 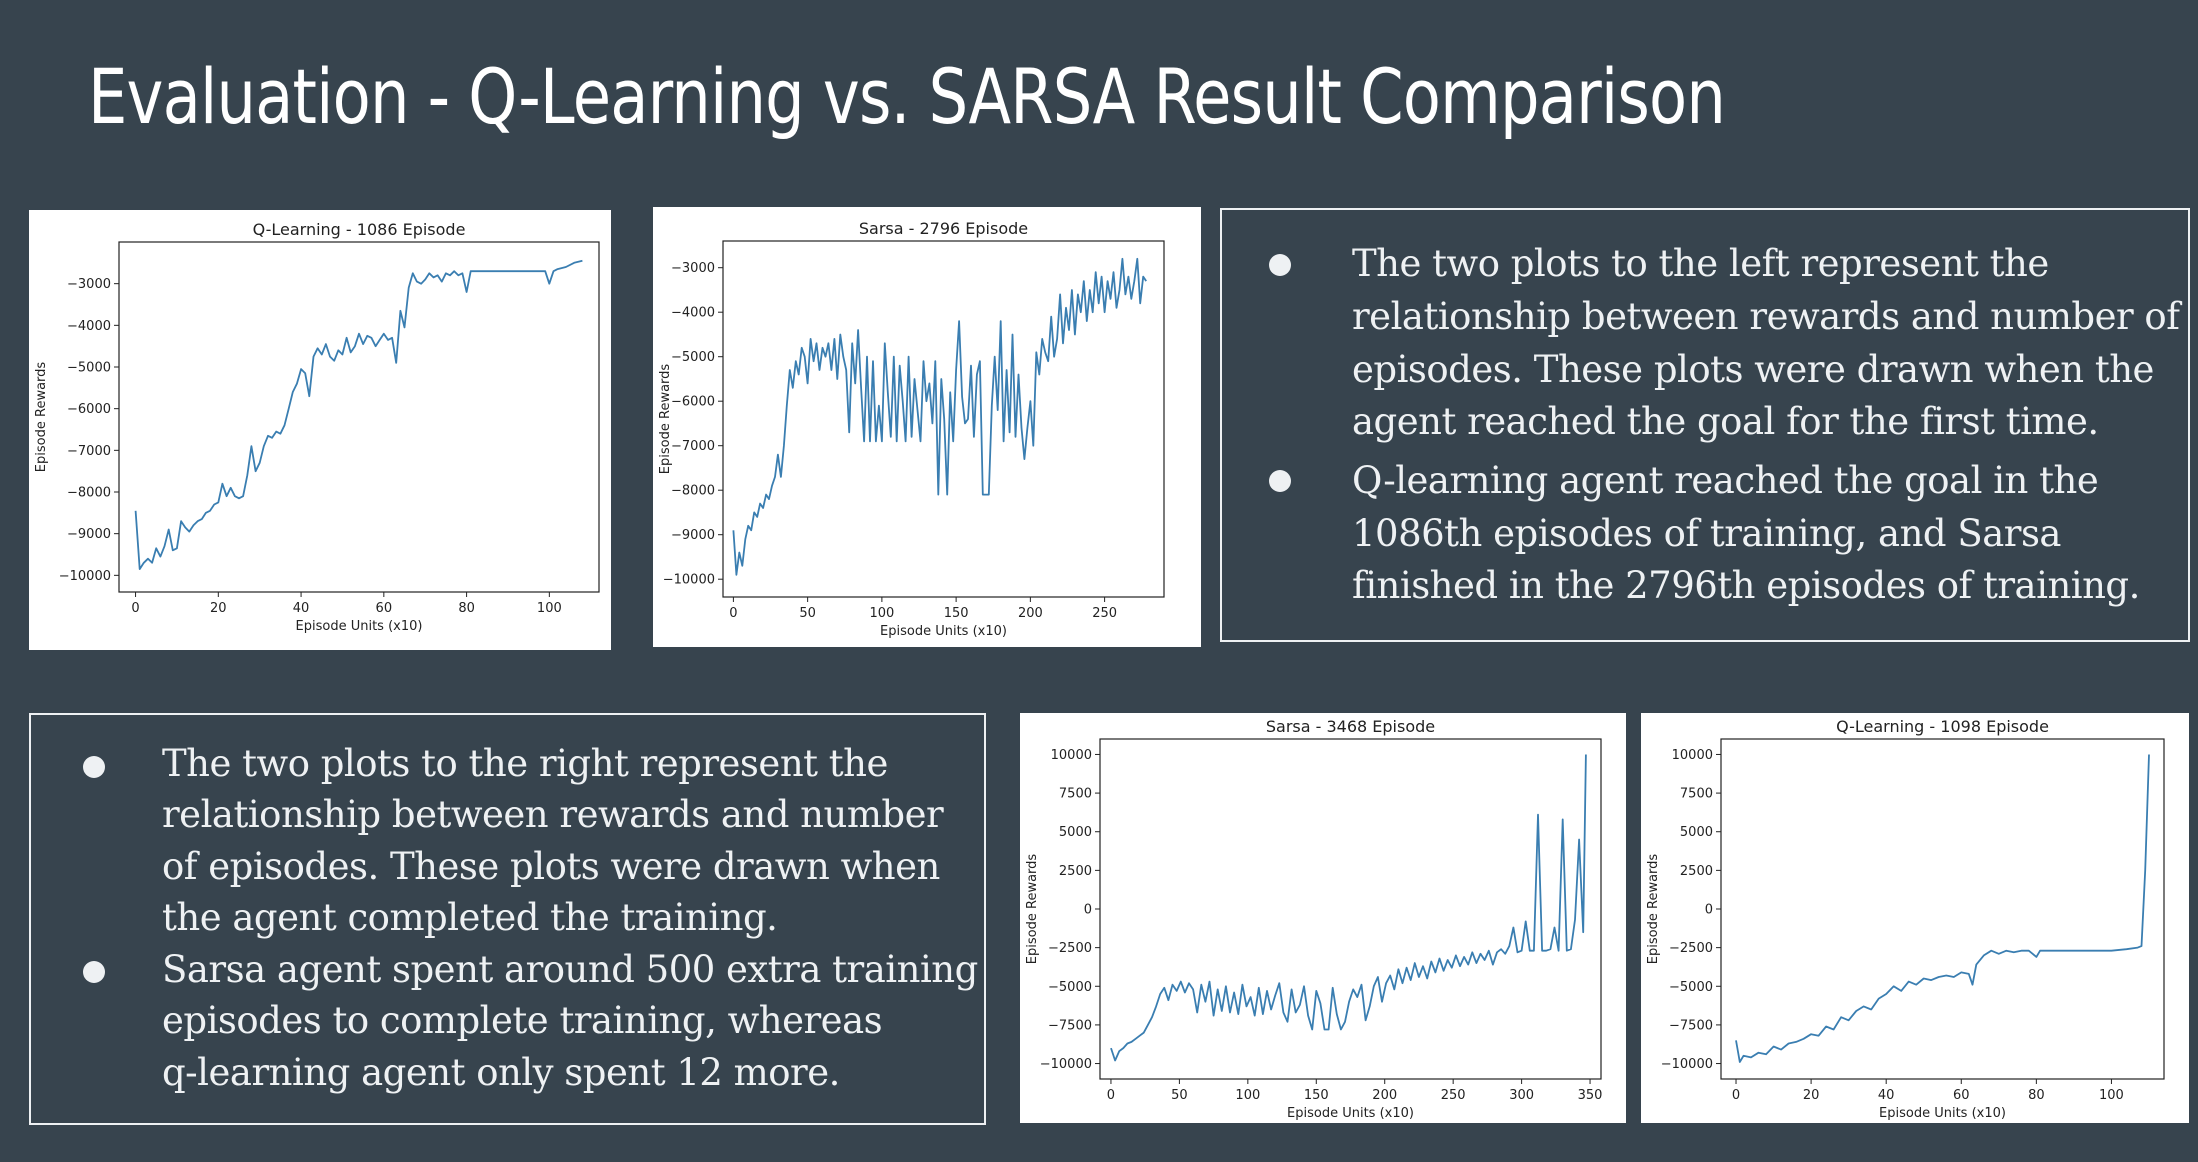 I want to click on bullet-line: the agent completed the training., so click(x=470, y=917).